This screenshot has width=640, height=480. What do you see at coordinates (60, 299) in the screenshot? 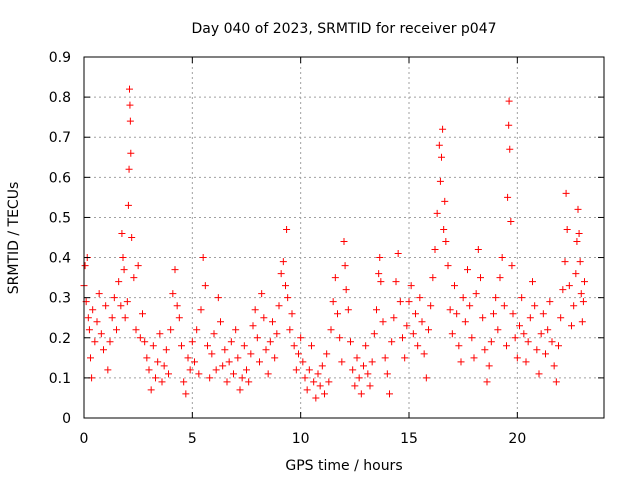
I see `y-tick-label: 0.3` at bounding box center [60, 299].